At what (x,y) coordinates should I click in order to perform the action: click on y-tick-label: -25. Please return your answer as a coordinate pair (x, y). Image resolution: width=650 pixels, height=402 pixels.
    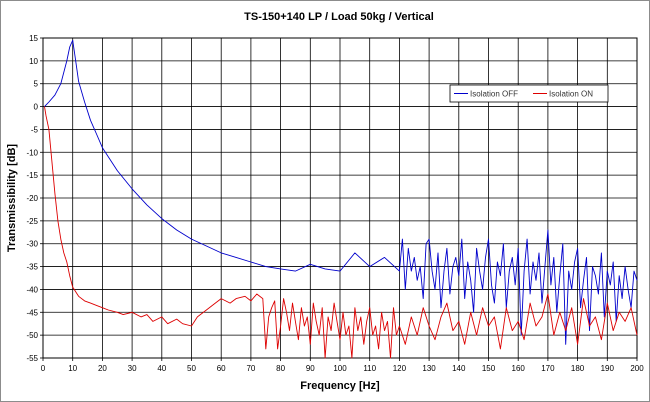
    Looking at the image, I should click on (32, 221).